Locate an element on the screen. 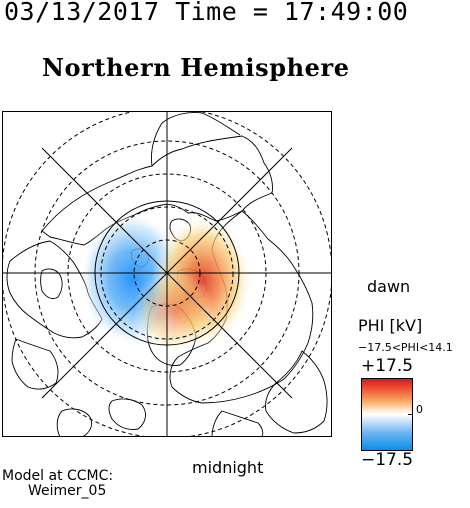 This screenshot has height=508, width=470. model-name: Weimer_05 is located at coordinates (67, 491).